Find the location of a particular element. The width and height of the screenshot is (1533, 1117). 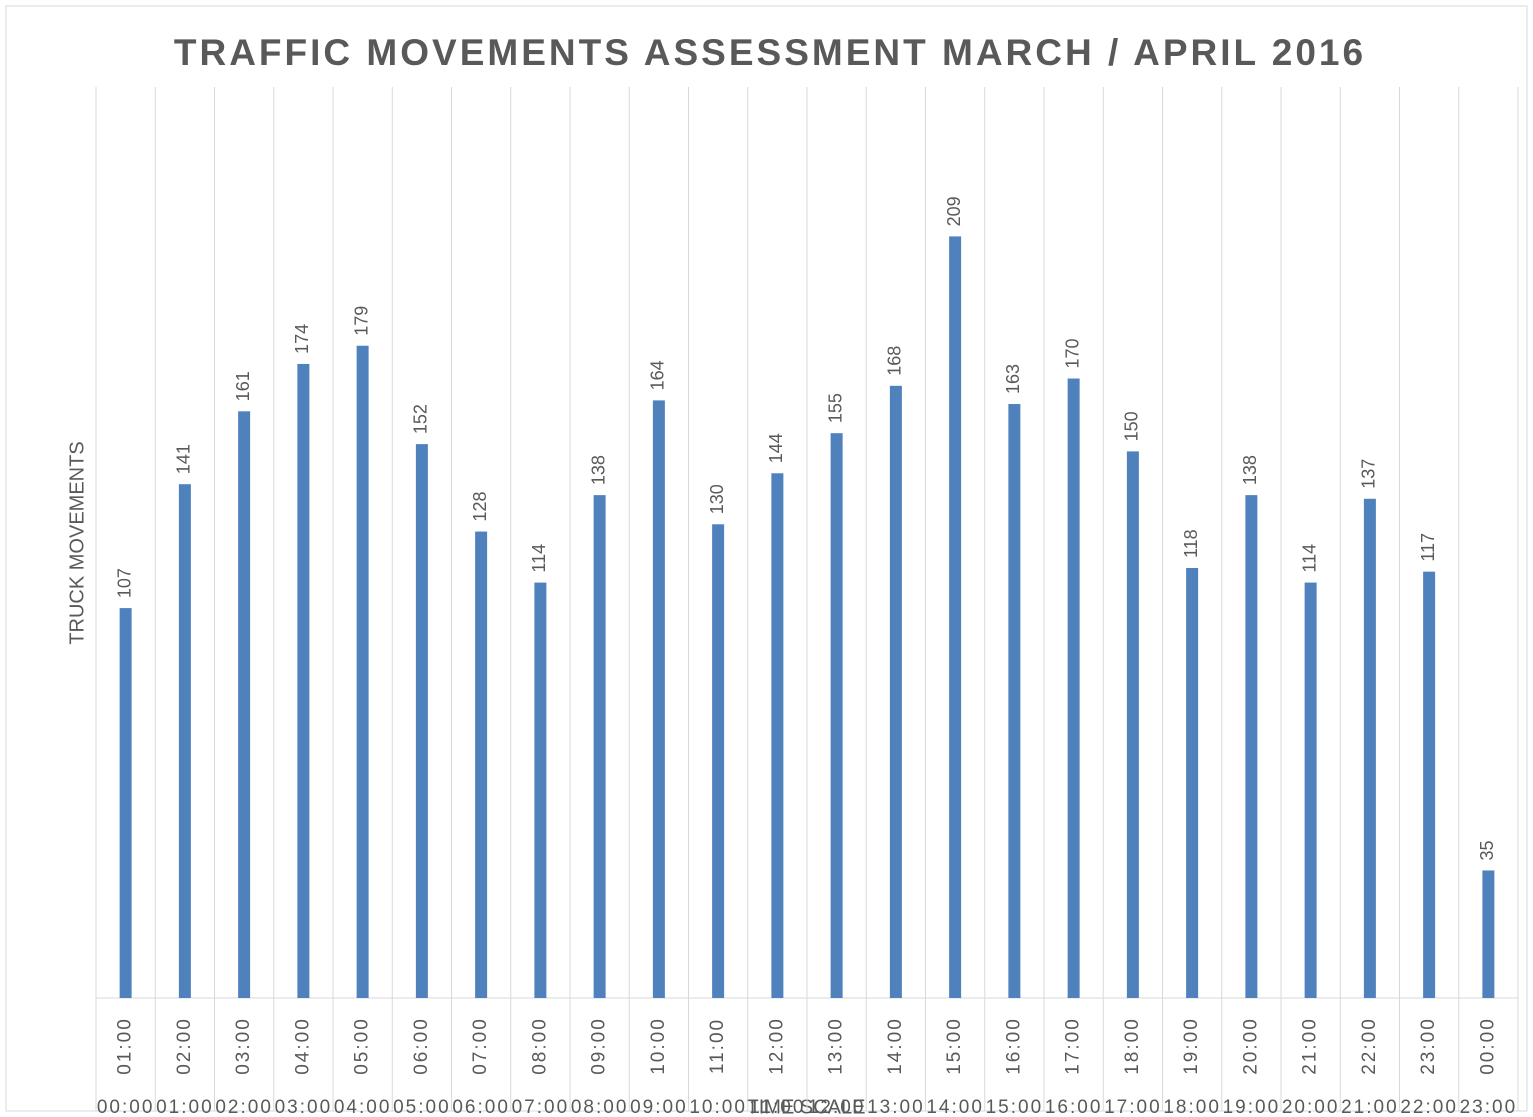

x-group-label: 04:00 is located at coordinates (363, 1107).